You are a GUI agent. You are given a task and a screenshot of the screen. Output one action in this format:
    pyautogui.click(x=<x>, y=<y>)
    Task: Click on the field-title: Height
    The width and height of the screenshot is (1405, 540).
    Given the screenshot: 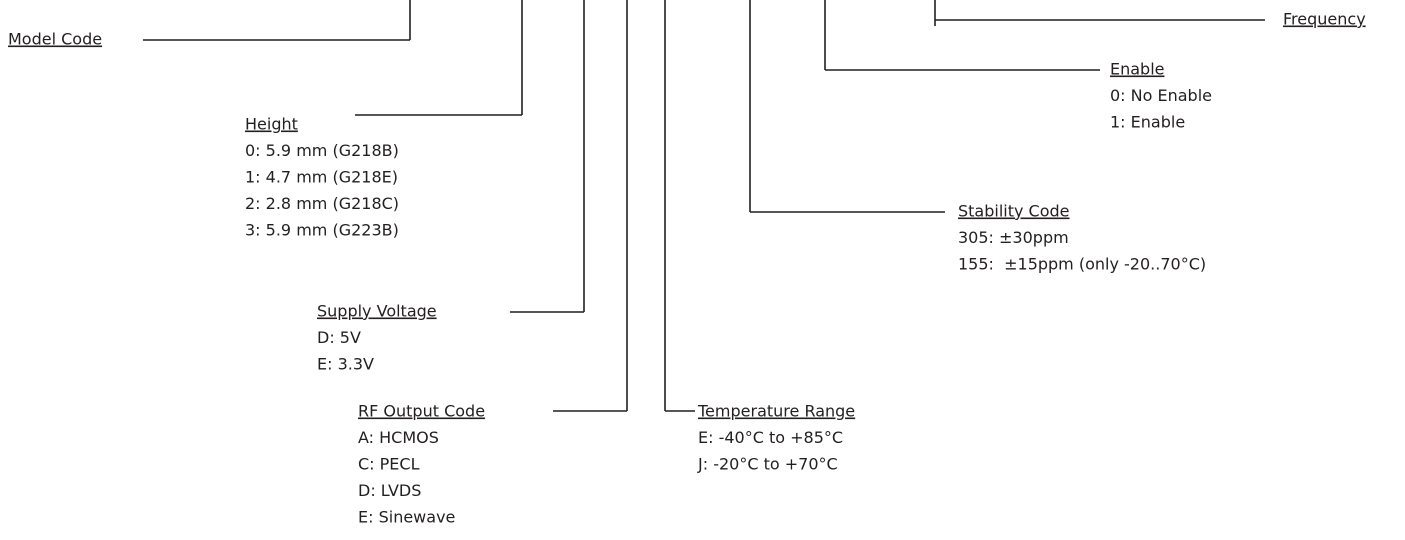 What is the action you would take?
    pyautogui.click(x=271, y=124)
    